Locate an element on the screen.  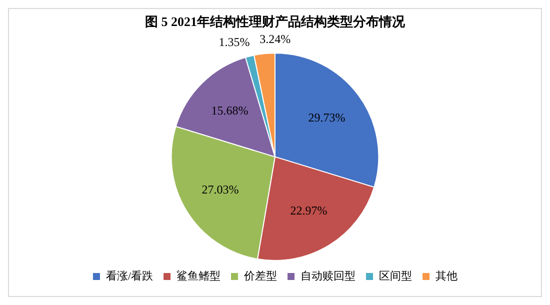
data-label: 15.68% is located at coordinates (229, 110).